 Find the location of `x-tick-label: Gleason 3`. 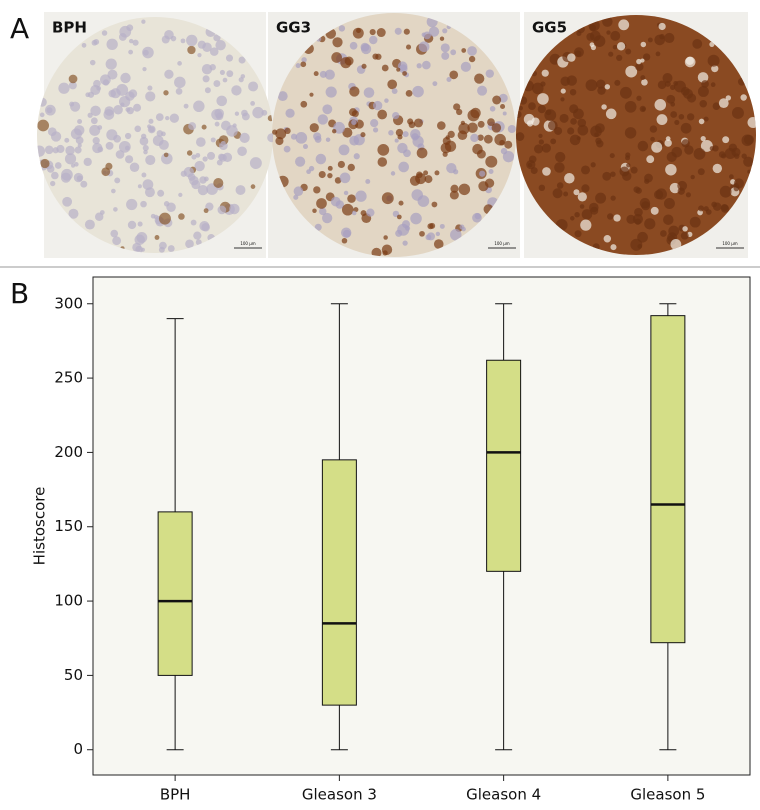

x-tick-label: Gleason 3 is located at coordinates (339, 795).